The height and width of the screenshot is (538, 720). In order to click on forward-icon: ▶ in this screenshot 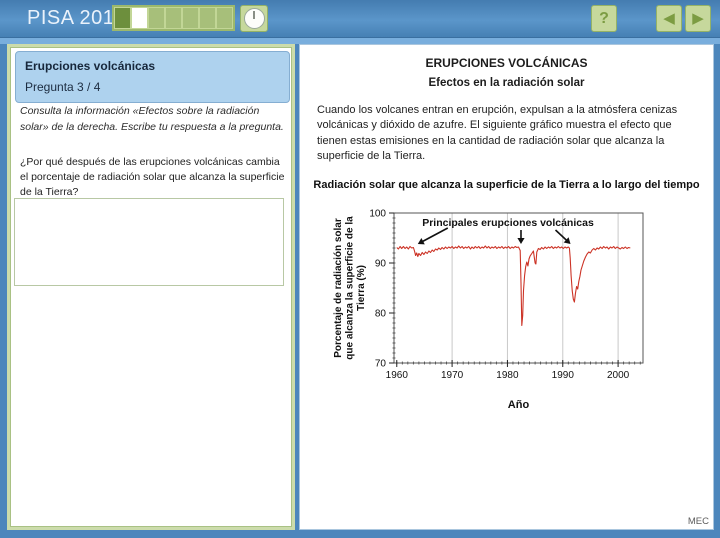, I will do `click(698, 18)`.